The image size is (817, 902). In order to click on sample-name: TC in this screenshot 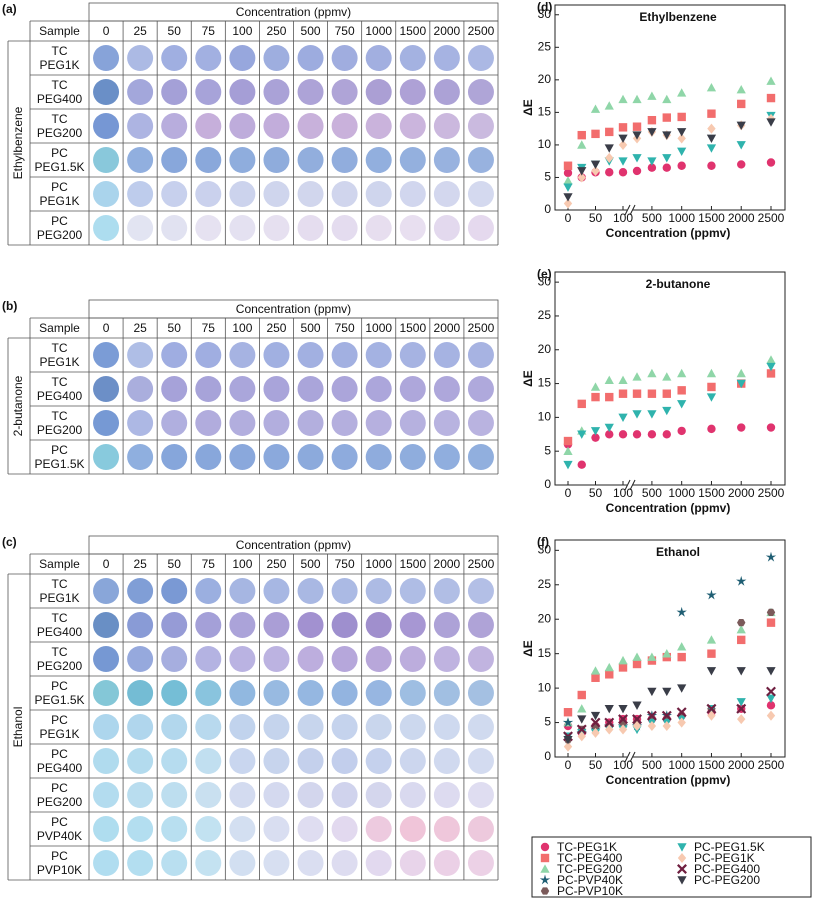, I will do `click(60, 416)`.